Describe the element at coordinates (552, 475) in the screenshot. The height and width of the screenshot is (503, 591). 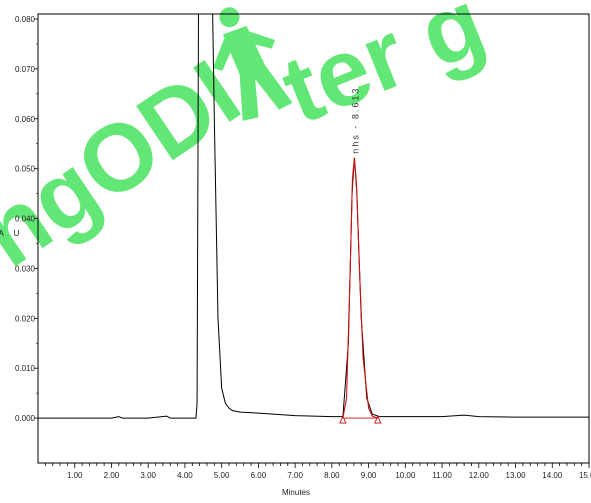
I see `x-tick-label: 14.00` at that location.